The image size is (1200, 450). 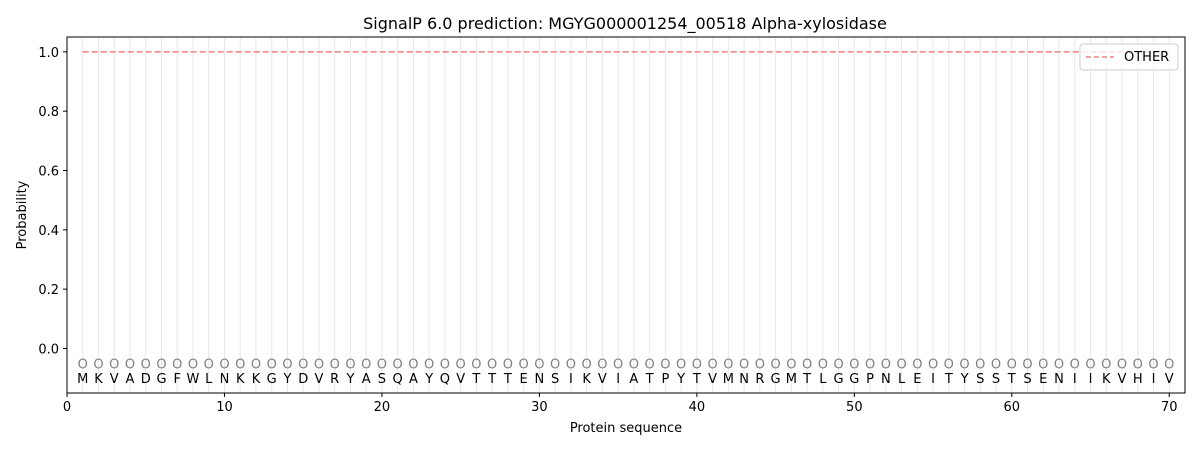 I want to click on residue-label: H, so click(x=1138, y=379).